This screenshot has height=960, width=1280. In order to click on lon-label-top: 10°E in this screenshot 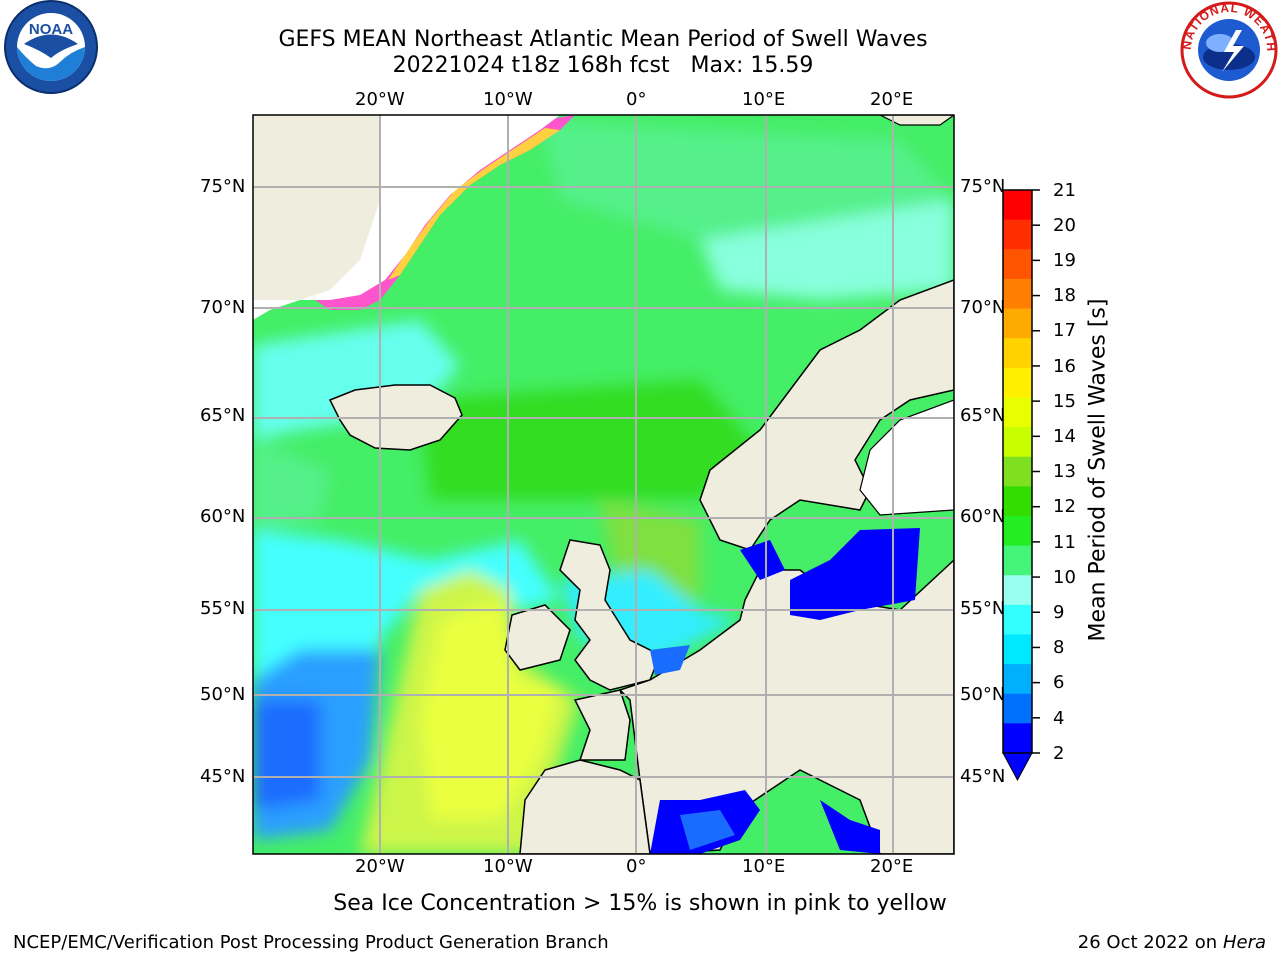, I will do `click(764, 99)`.